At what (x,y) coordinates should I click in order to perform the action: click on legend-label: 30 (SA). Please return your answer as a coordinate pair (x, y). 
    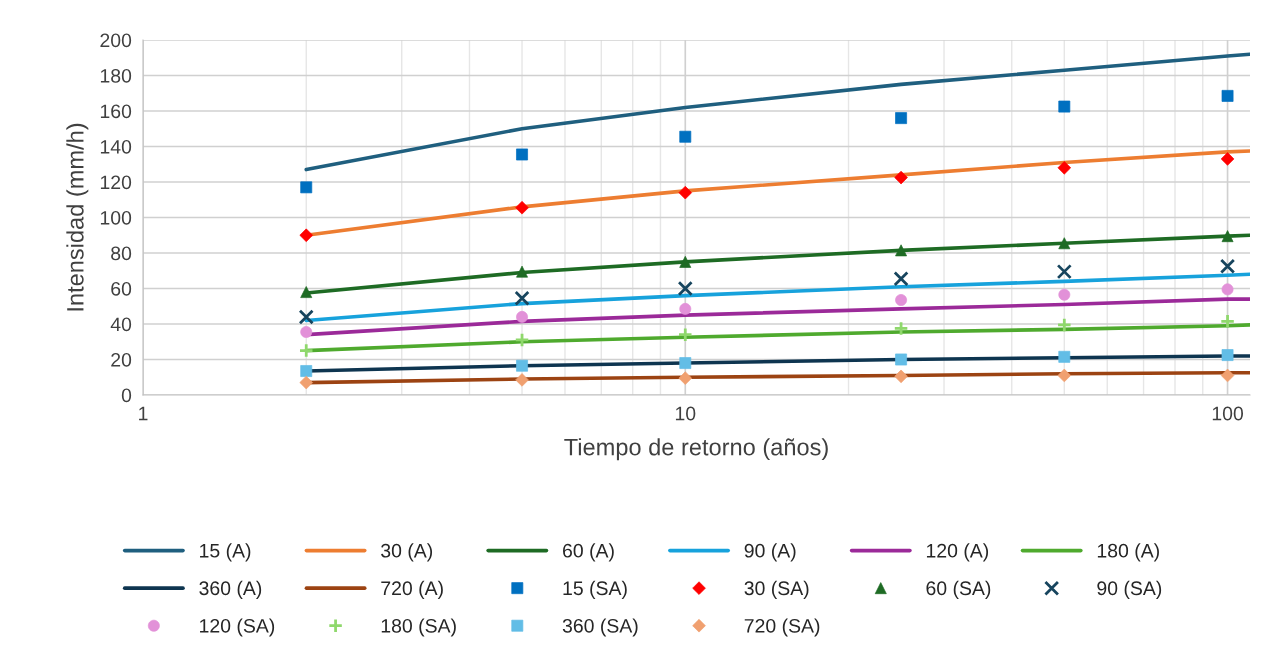
    Looking at the image, I should click on (776, 589).